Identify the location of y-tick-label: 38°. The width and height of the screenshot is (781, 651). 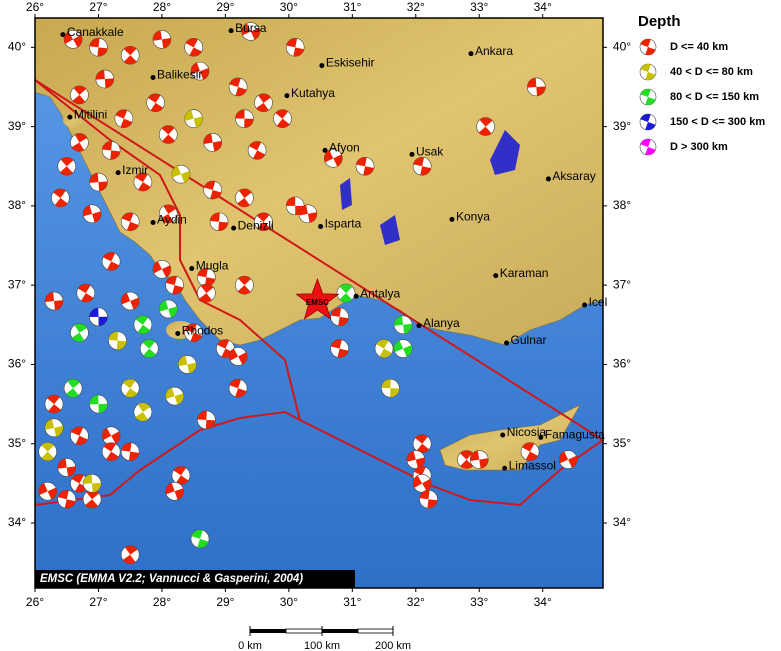
(17, 205).